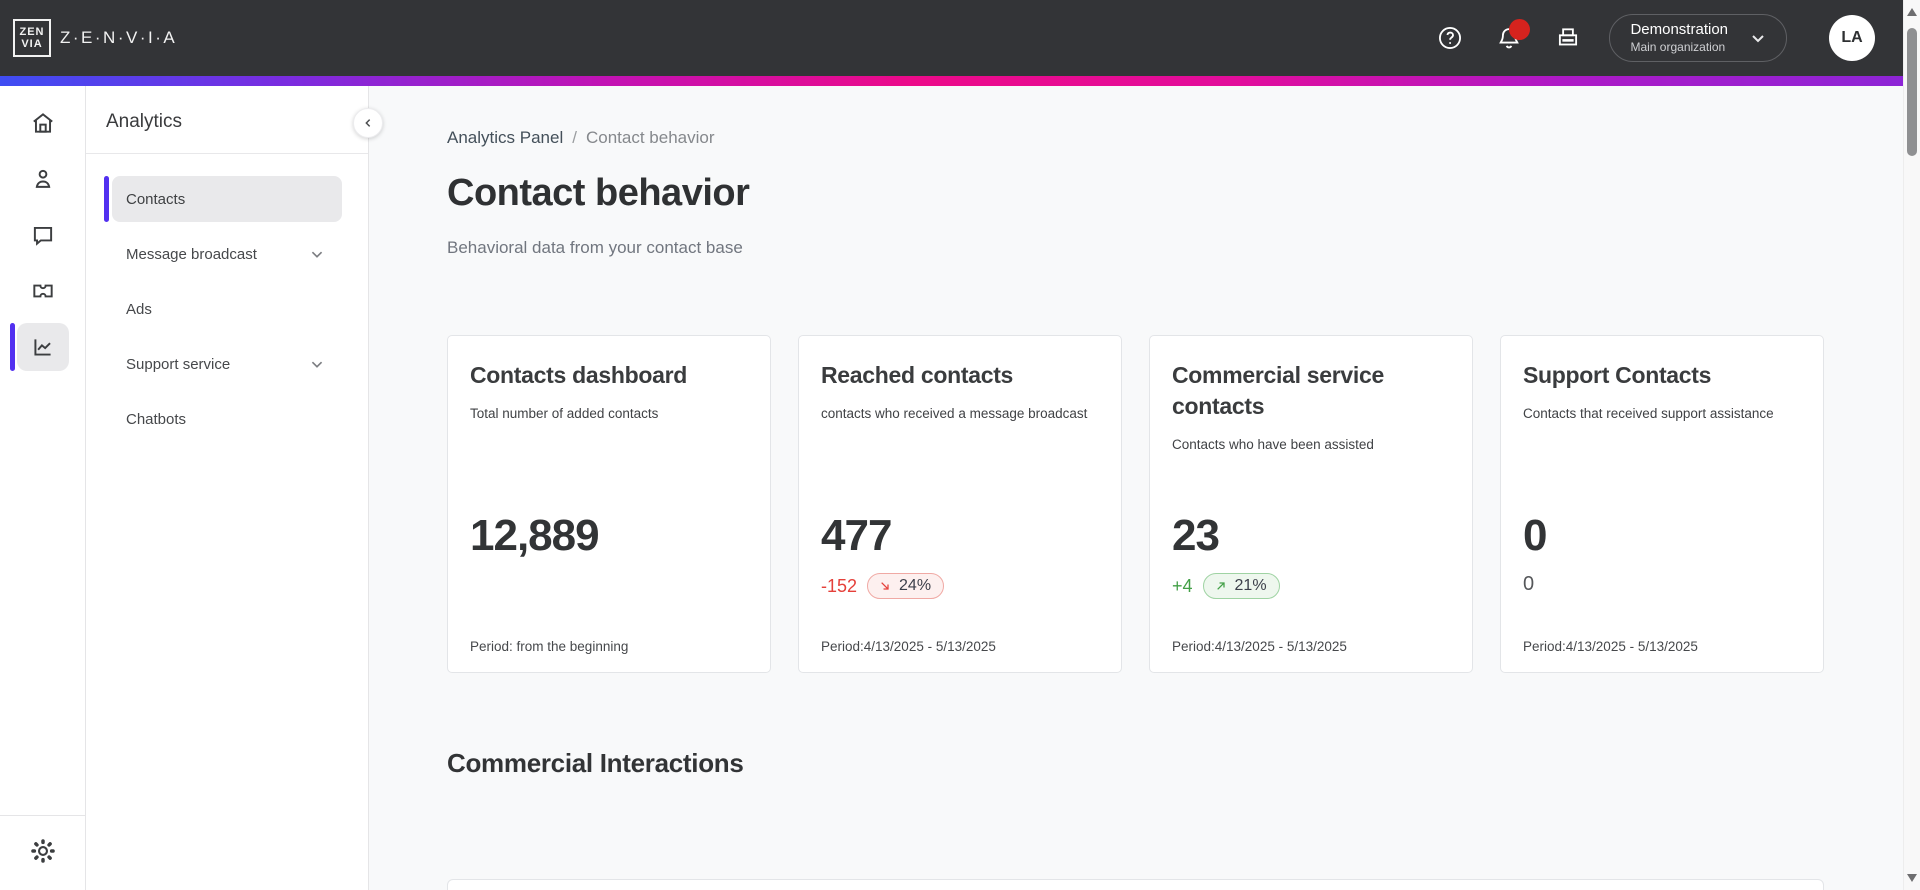 Image resolution: width=1920 pixels, height=890 pixels. What do you see at coordinates (32, 32) in the screenshot?
I see `logo-text-top: ZEN` at bounding box center [32, 32].